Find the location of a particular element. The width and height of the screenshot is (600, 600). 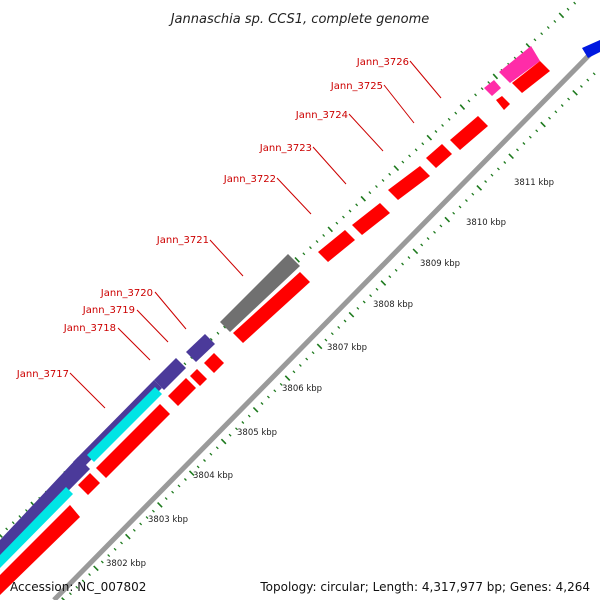

gene-jann-3722-forward is located at coordinates (336, 246).